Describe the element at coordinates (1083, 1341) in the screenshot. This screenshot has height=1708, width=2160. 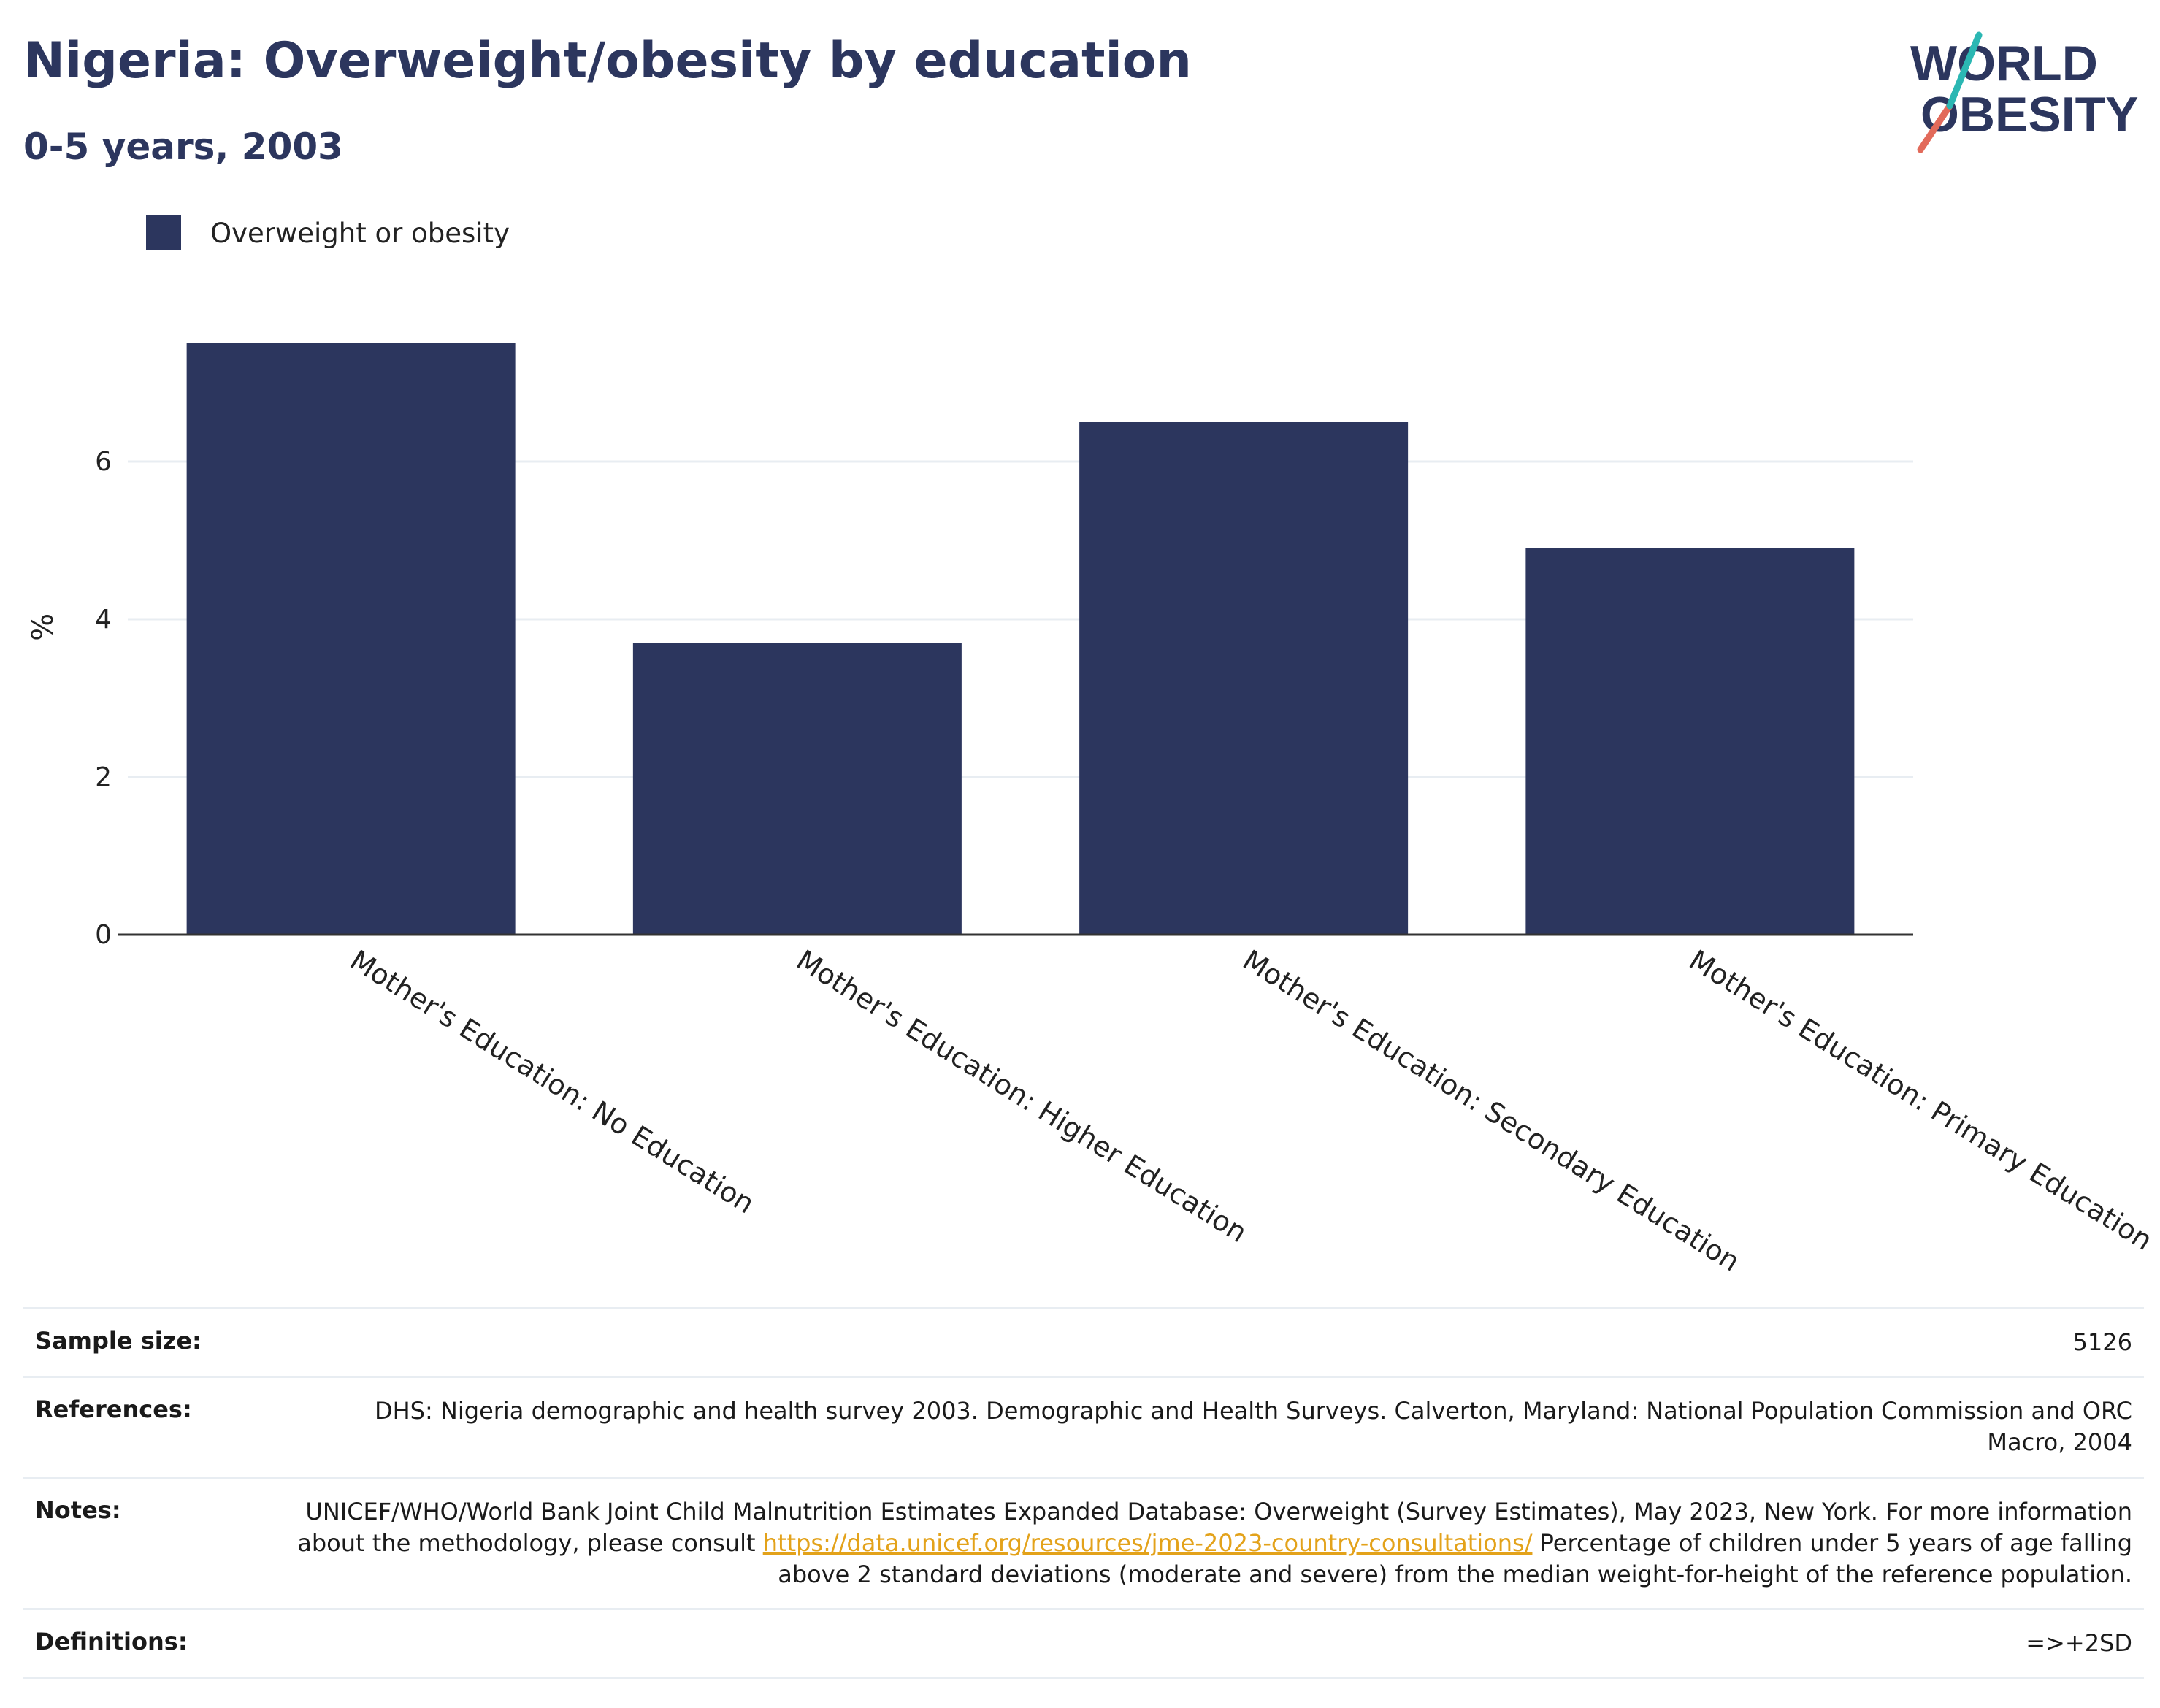
I see `sample-size-row: Sample size: 5126` at that location.